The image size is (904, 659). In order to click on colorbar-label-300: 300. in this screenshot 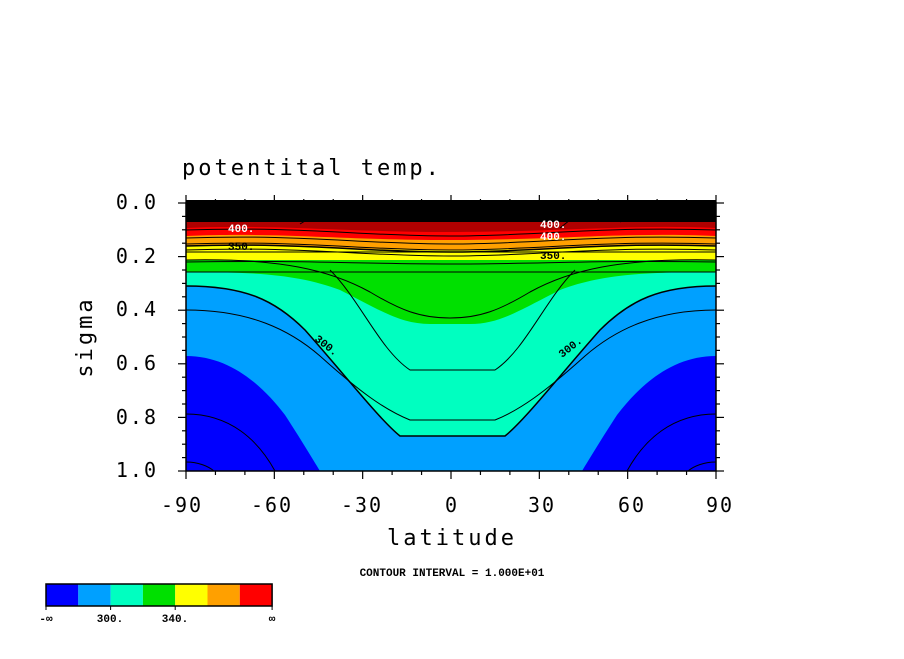, I will do `click(110, 620)`.